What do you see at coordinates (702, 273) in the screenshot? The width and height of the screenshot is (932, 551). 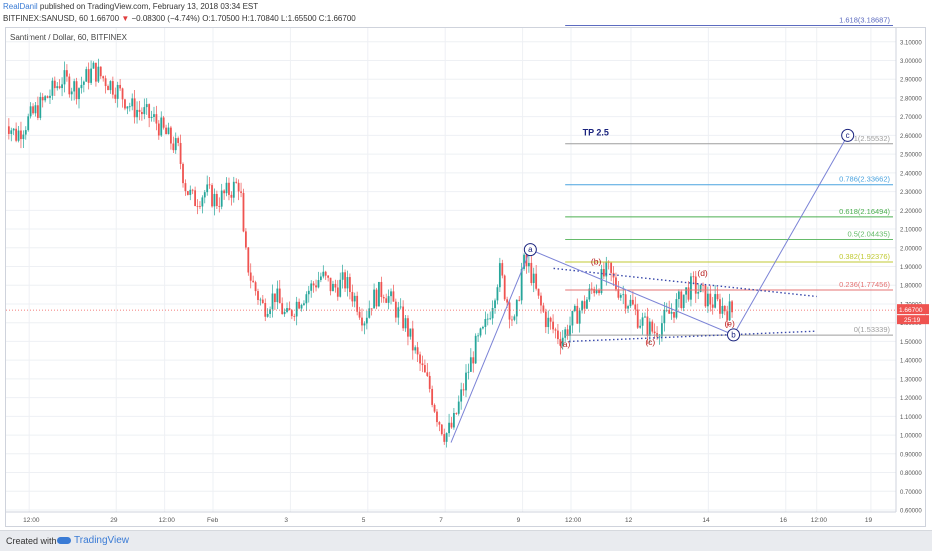 I see `wave-sub-label: (d)` at bounding box center [702, 273].